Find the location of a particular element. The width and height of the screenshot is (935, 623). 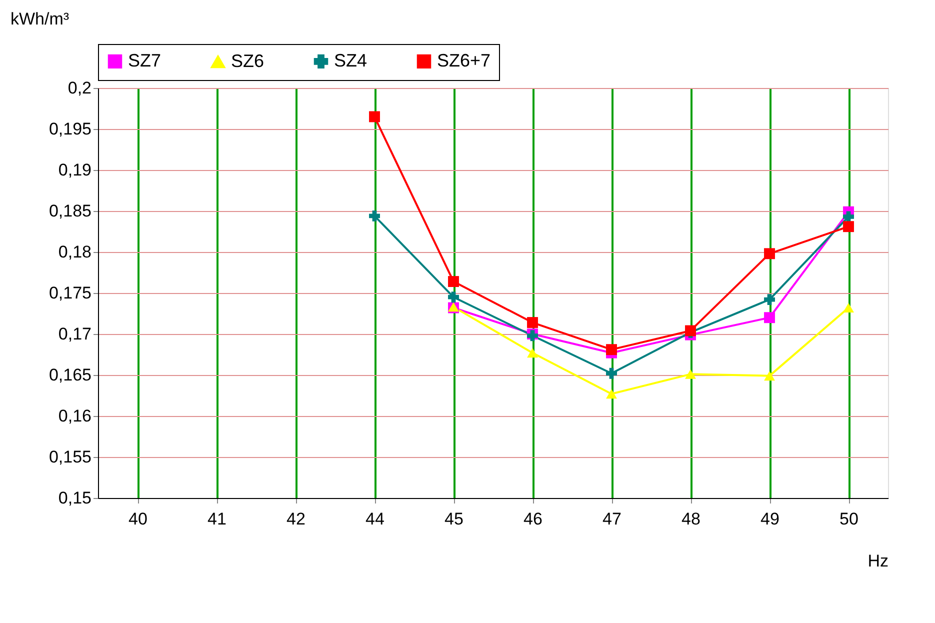

y-tick-label: 0,19 is located at coordinates (75, 170).